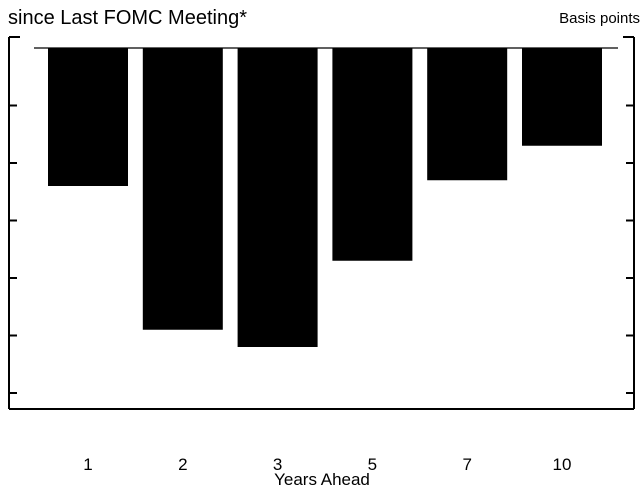  What do you see at coordinates (372, 154) in the screenshot?
I see `bar-5-years` at bounding box center [372, 154].